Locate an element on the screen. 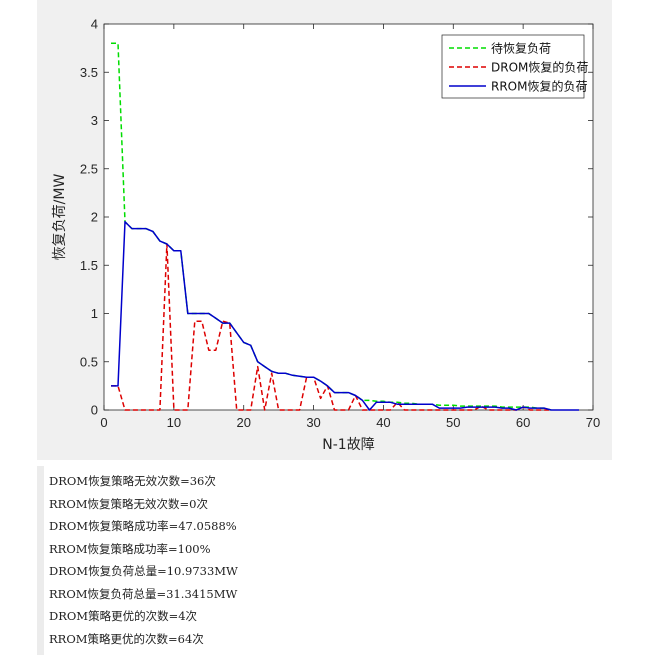 The width and height of the screenshot is (647, 655). x-axis-label: N-1故障 is located at coordinates (348, 445).